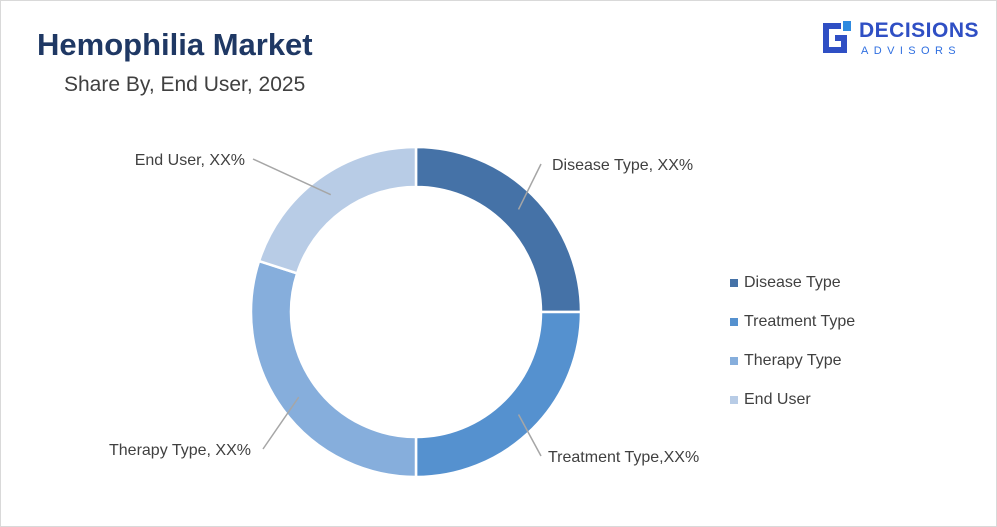 This screenshot has width=997, height=527. What do you see at coordinates (919, 30) in the screenshot?
I see `logo-name: DECISIONS` at bounding box center [919, 30].